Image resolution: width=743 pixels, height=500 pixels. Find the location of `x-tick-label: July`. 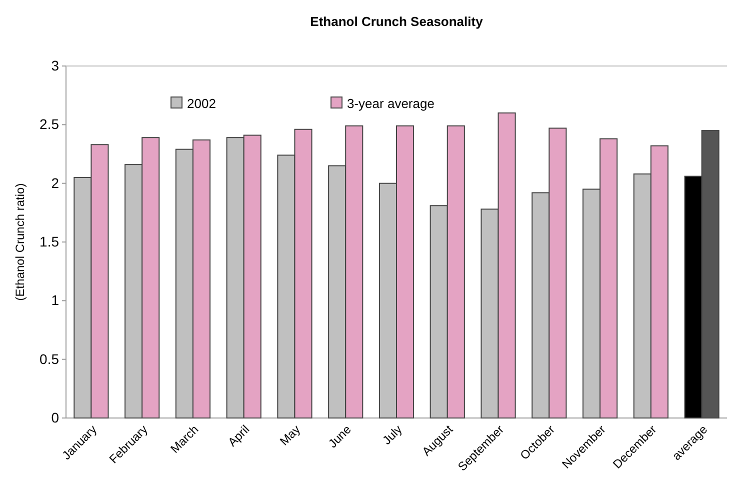

x-tick-label: July is located at coordinates (392, 435).